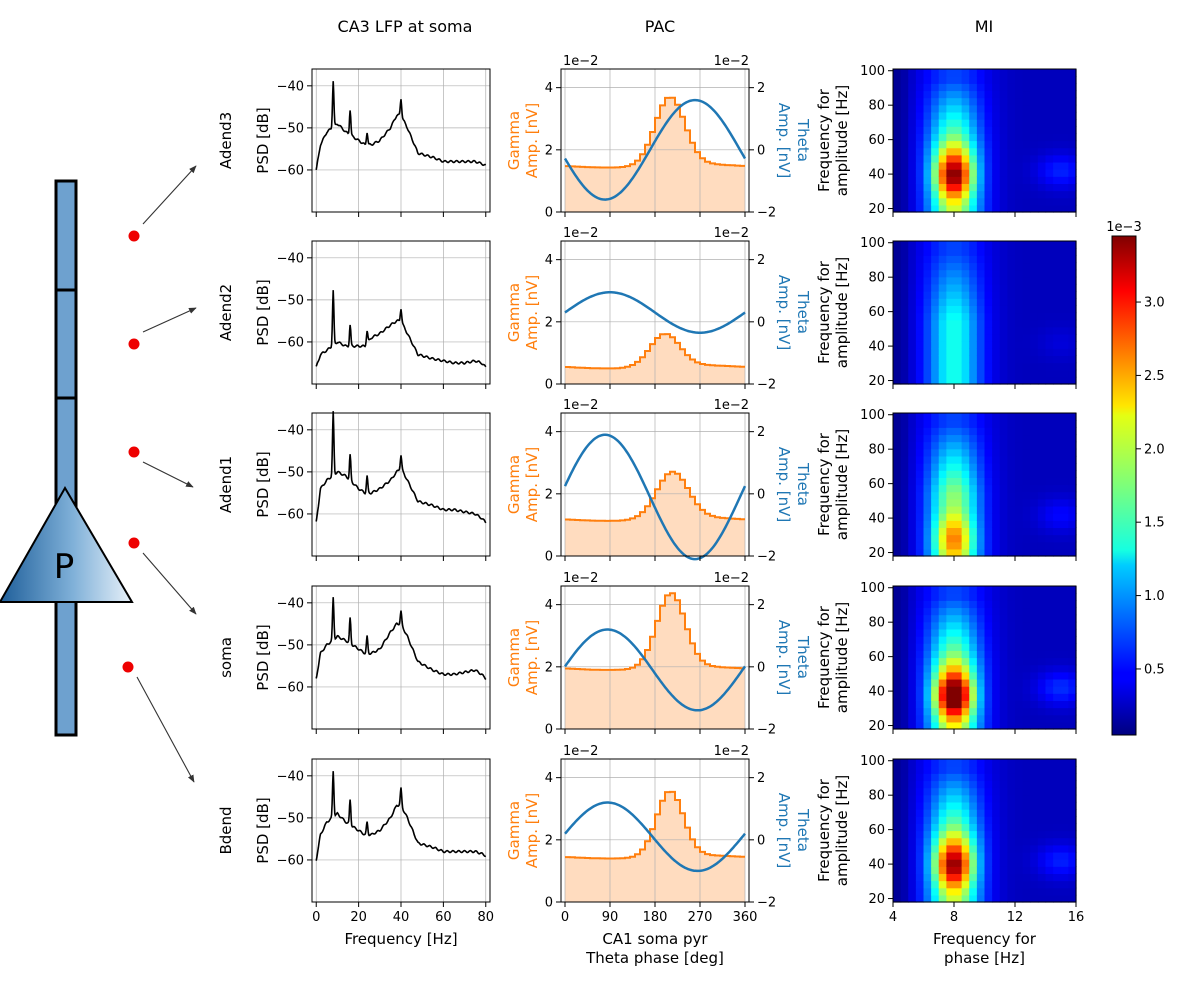 The height and width of the screenshot is (982, 1177). I want to click on pac-left-scale: 1e−2, so click(580, 578).